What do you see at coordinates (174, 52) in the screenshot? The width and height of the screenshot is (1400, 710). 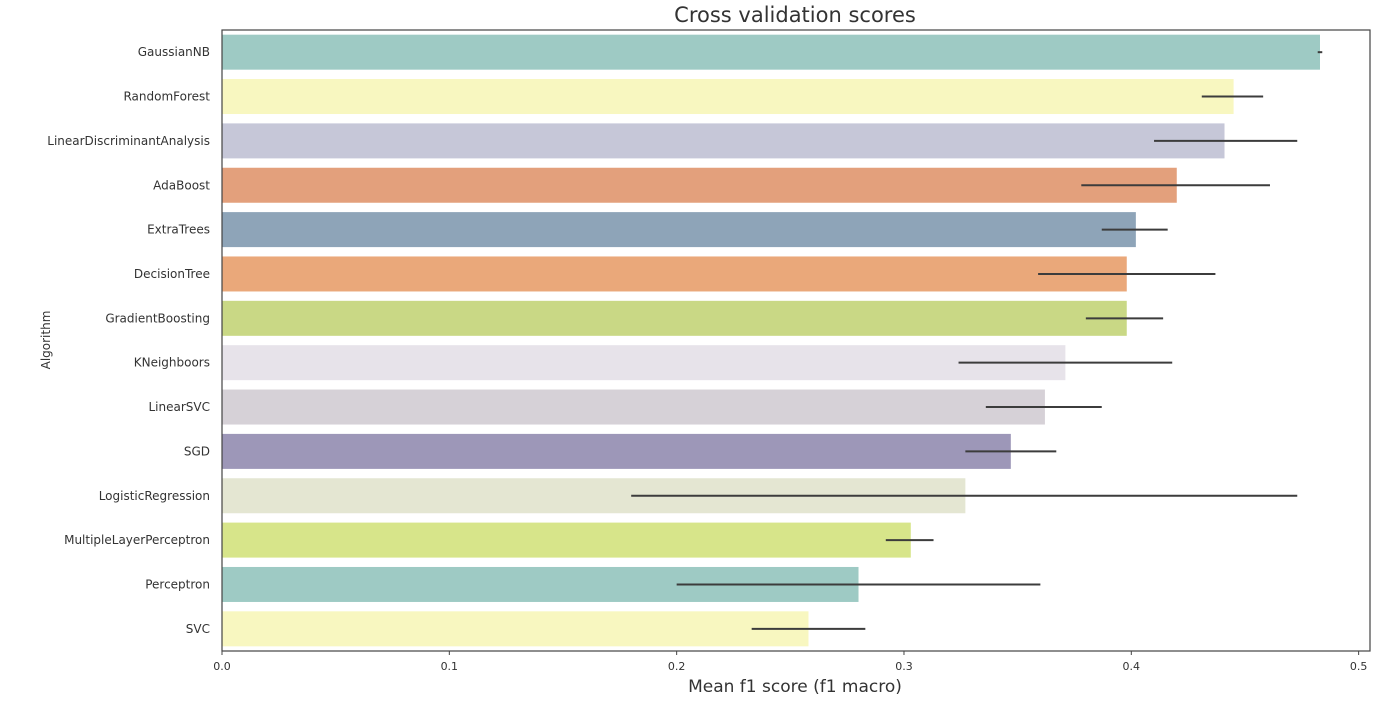 I see `category-label: GaussianNB` at bounding box center [174, 52].